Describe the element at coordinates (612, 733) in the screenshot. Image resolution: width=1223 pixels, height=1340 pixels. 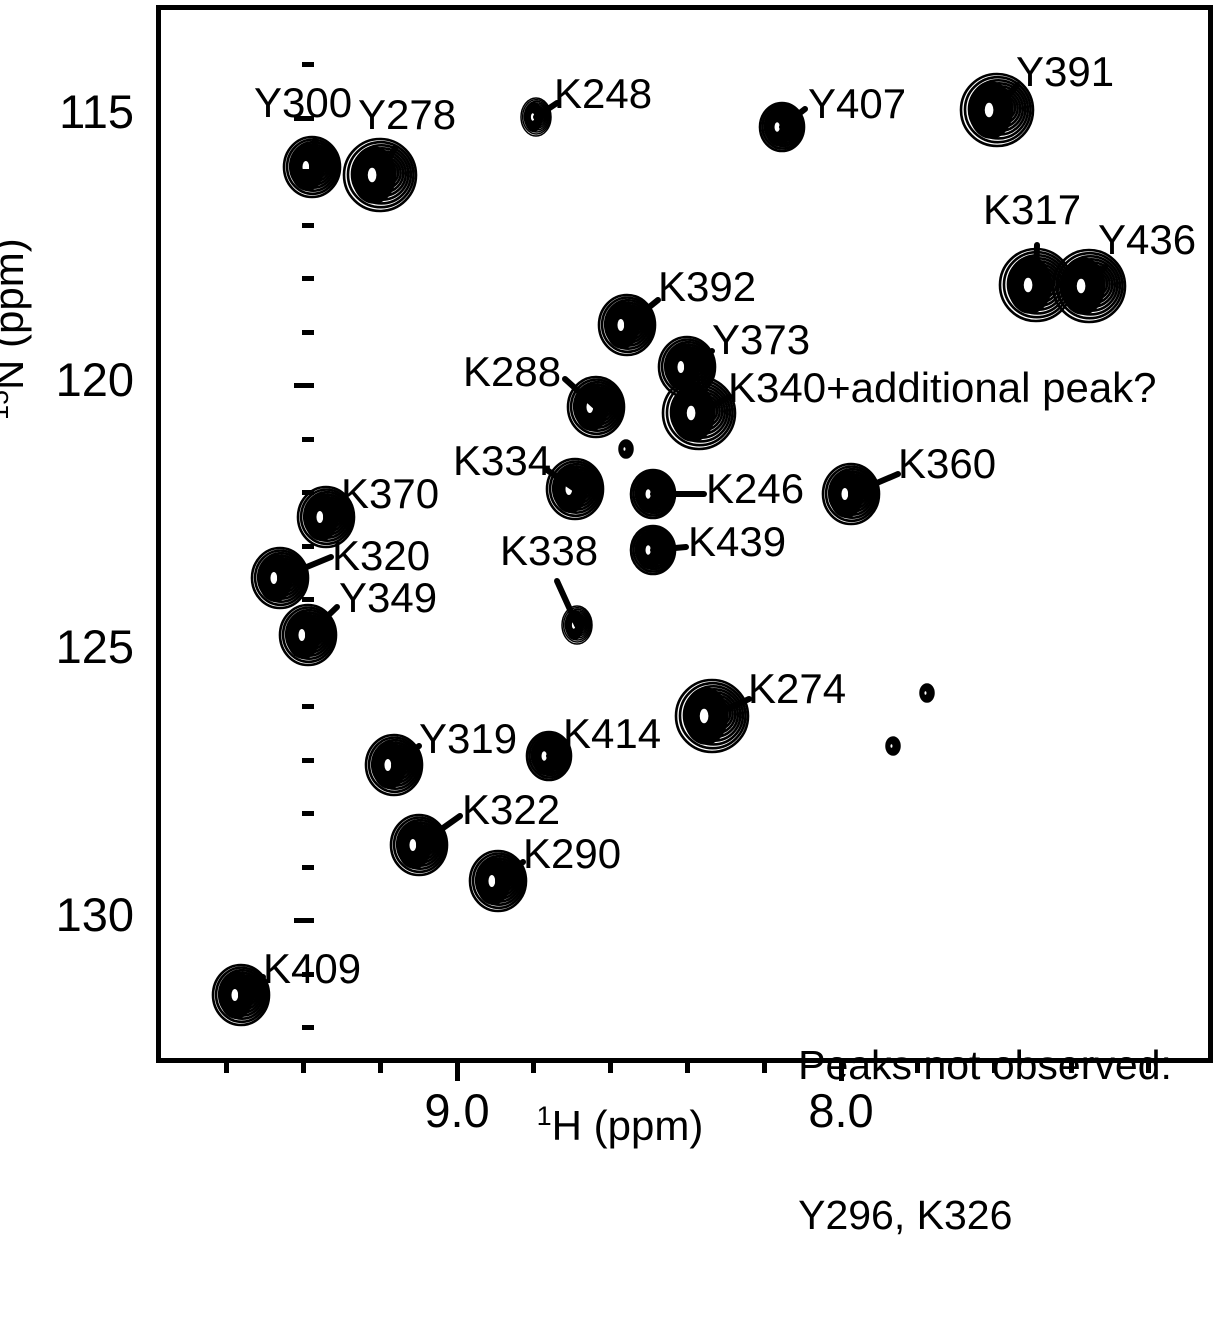
I see `peak-label-K414: K414` at that location.